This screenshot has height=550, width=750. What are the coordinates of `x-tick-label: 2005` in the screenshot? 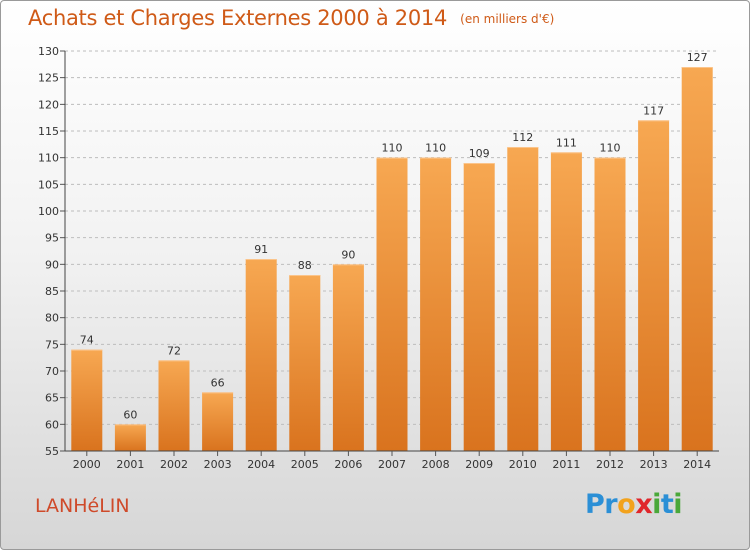 It's located at (305, 464).